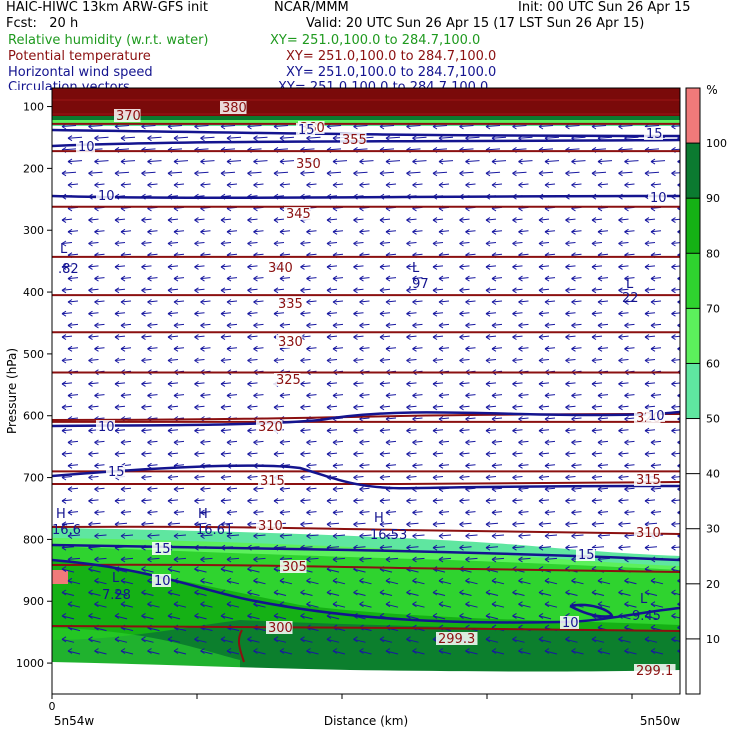 This screenshot has height=740, width=740. What do you see at coordinates (106, 196) in the screenshot?
I see `wind-label-10-2: 10` at bounding box center [106, 196].